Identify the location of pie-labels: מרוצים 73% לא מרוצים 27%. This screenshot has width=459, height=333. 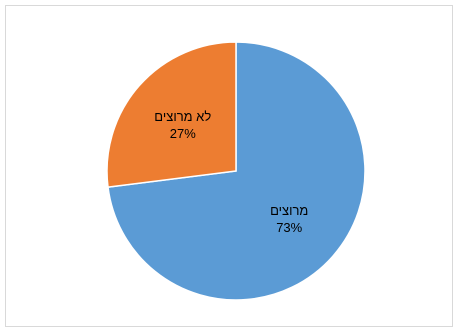
(231, 172).